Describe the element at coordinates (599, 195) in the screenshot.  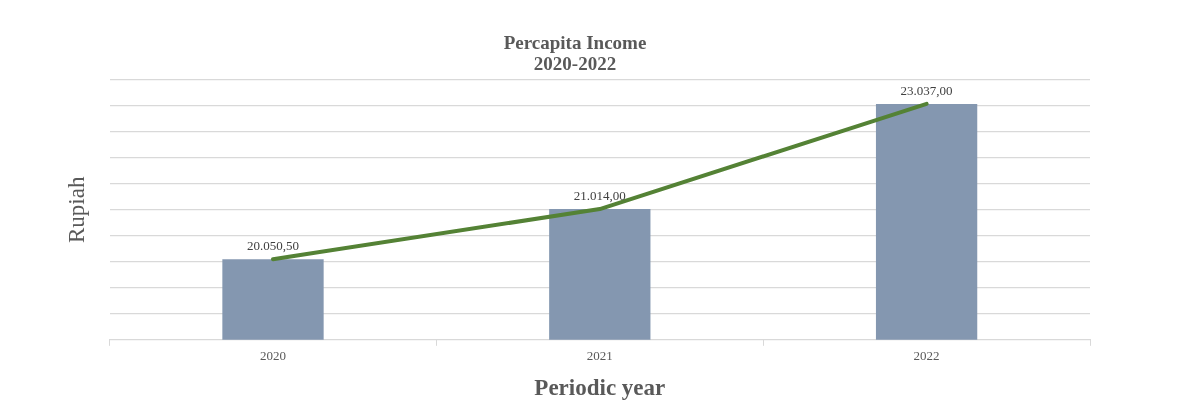
I see `data-label: 21.014,00` at that location.